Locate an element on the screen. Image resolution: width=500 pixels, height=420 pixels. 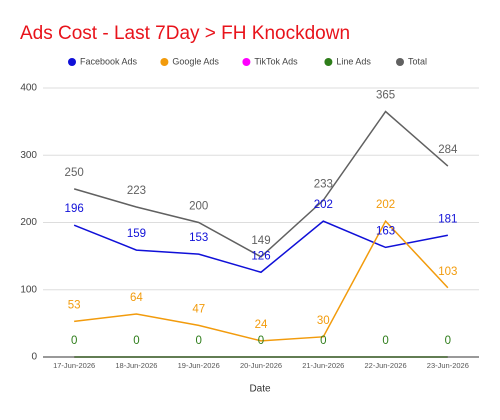
legend-label: Google Ads is located at coordinates (195, 61).